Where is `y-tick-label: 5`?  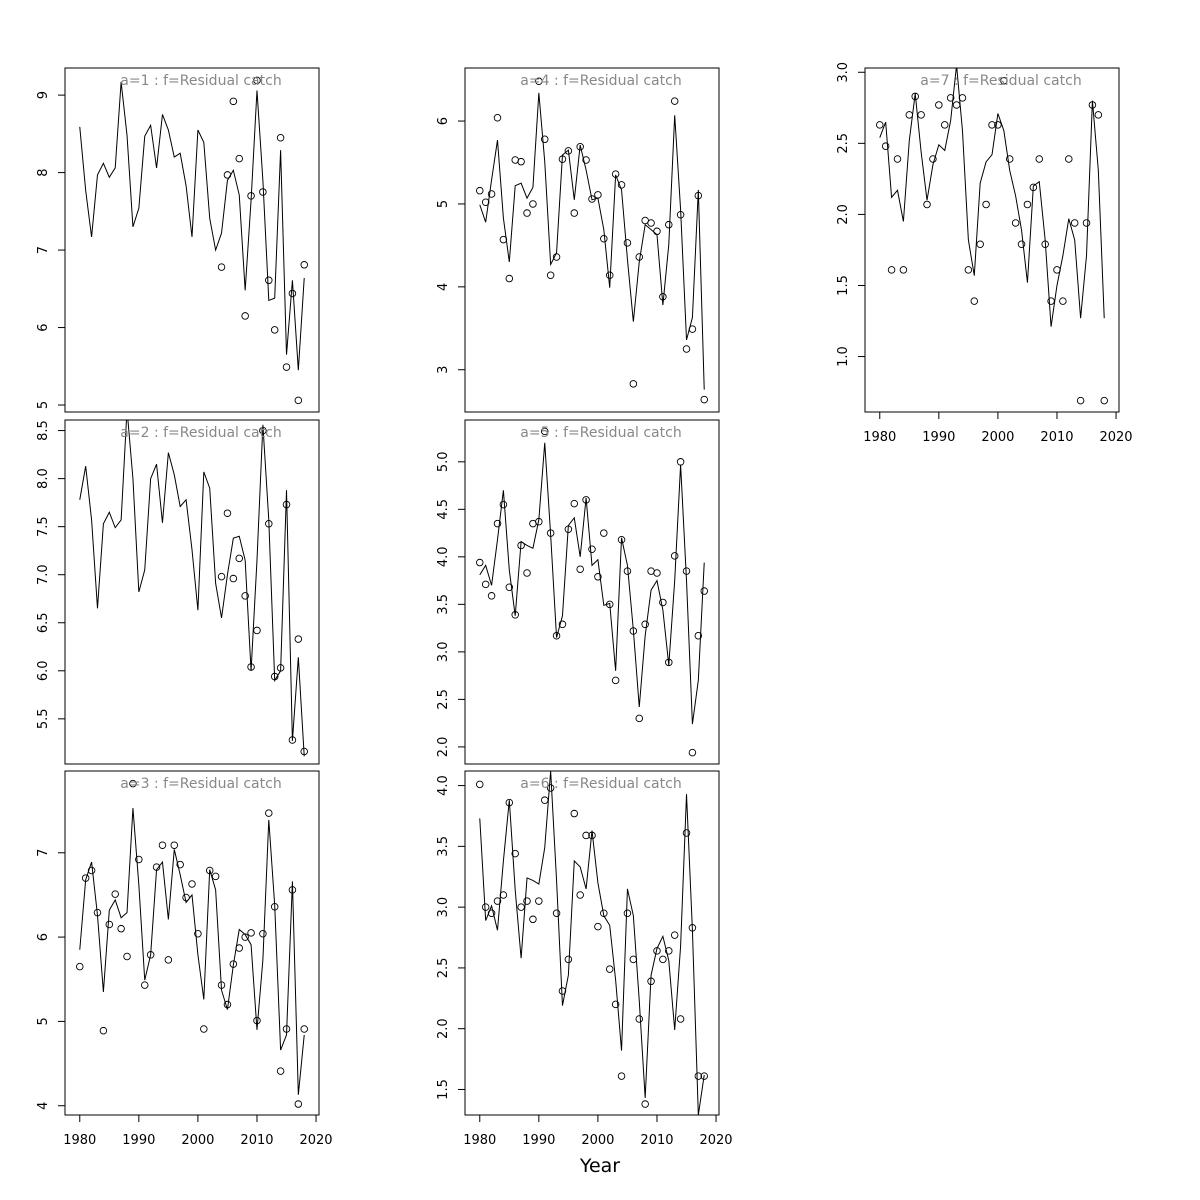 y-tick-label: 5 is located at coordinates (443, 204).